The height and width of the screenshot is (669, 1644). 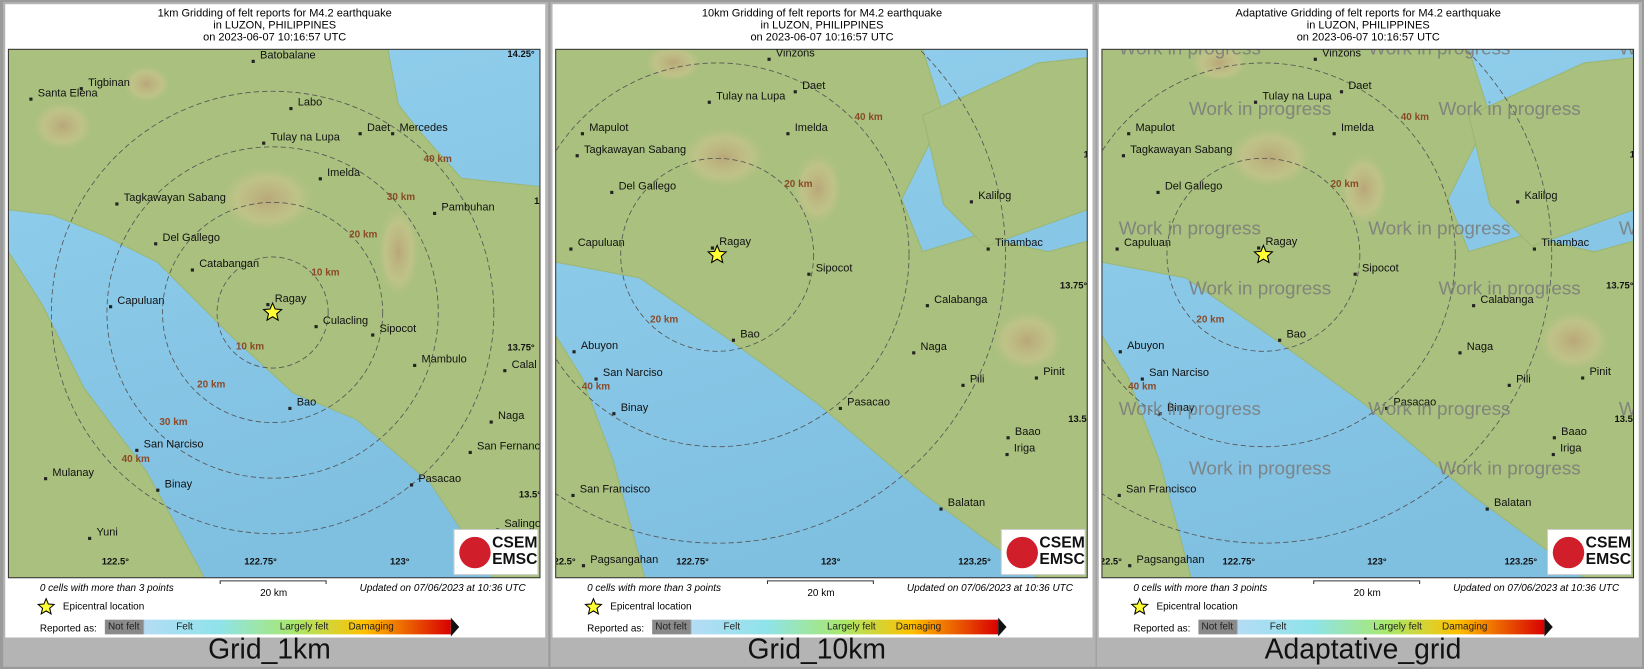 I want to click on lat-label: 13.5°, so click(x=1626, y=418).